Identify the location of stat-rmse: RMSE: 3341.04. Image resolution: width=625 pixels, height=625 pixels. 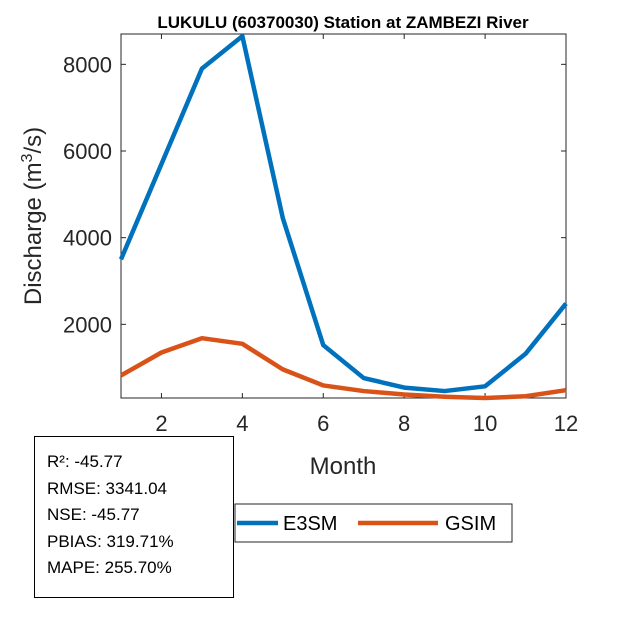
(107, 488).